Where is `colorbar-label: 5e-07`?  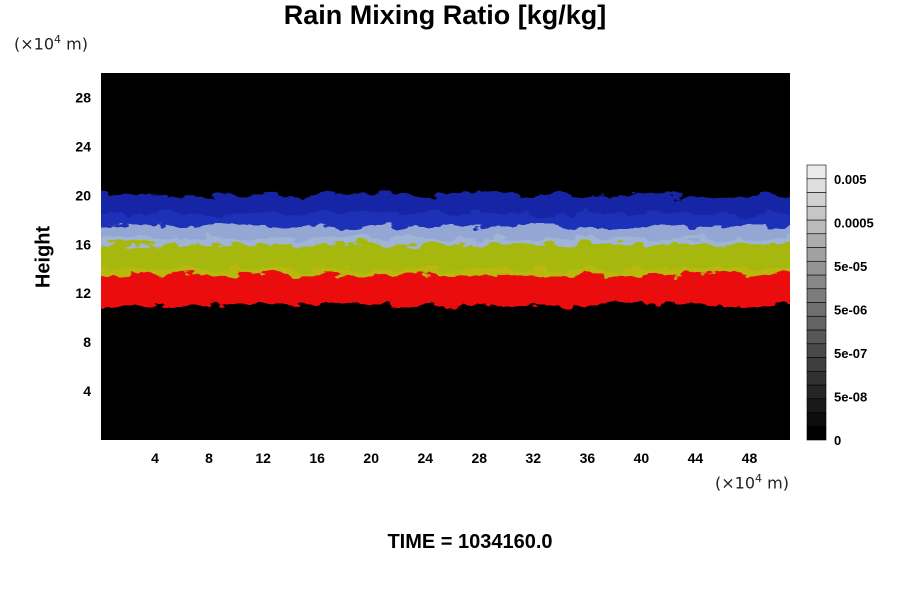
colorbar-label: 5e-07 is located at coordinates (850, 353).